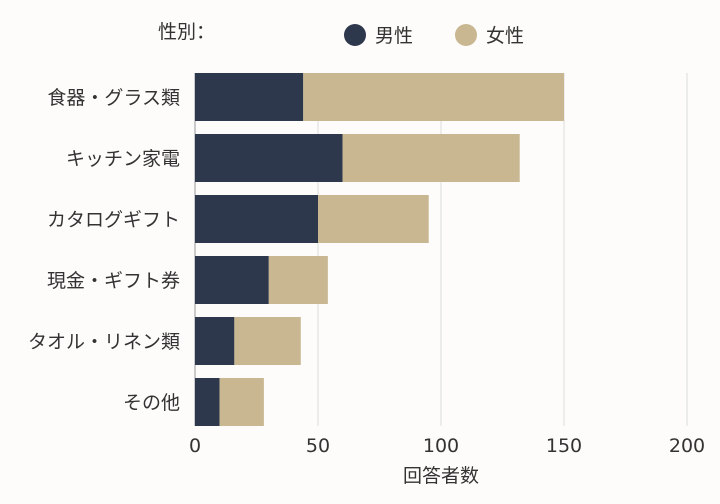 This screenshot has height=504, width=720. What do you see at coordinates (113, 281) in the screenshot?
I see `category-label: 現金・ギフト券` at bounding box center [113, 281].